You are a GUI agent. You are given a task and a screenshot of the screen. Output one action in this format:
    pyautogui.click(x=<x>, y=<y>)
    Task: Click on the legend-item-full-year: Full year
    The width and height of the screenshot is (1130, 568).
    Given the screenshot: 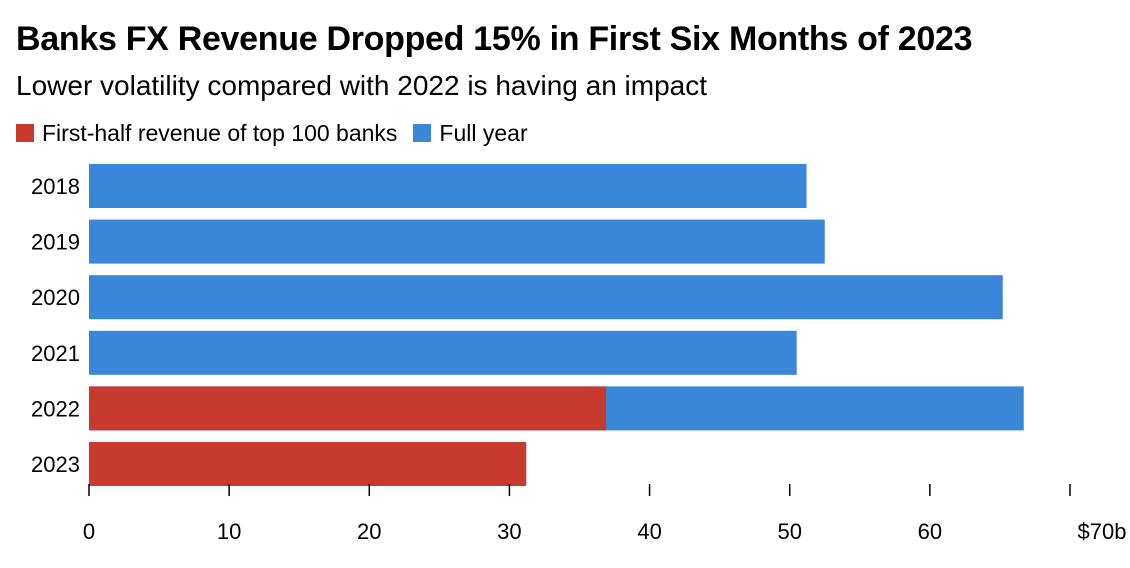 What is the action you would take?
    pyautogui.click(x=470, y=133)
    